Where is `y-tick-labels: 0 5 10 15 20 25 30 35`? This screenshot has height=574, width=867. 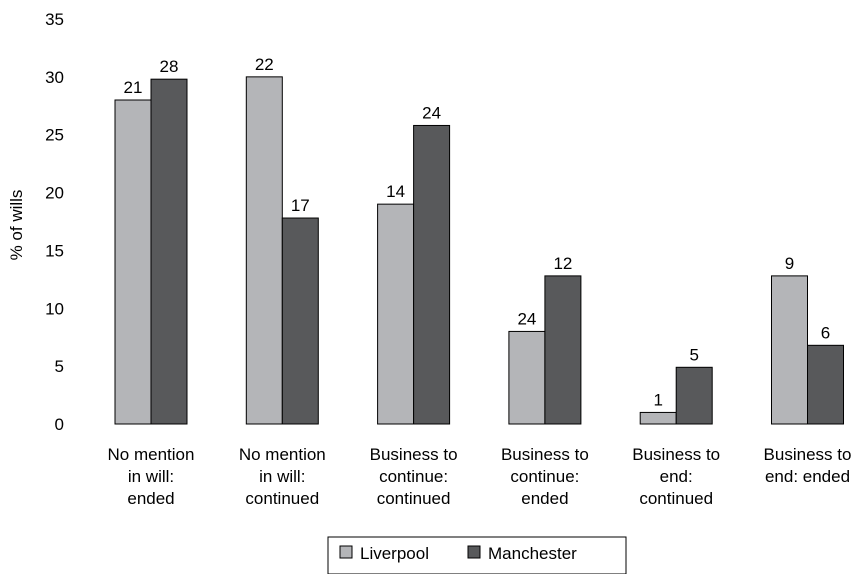 y-tick-labels: 0 5 10 15 20 25 30 35 is located at coordinates (54, 222).